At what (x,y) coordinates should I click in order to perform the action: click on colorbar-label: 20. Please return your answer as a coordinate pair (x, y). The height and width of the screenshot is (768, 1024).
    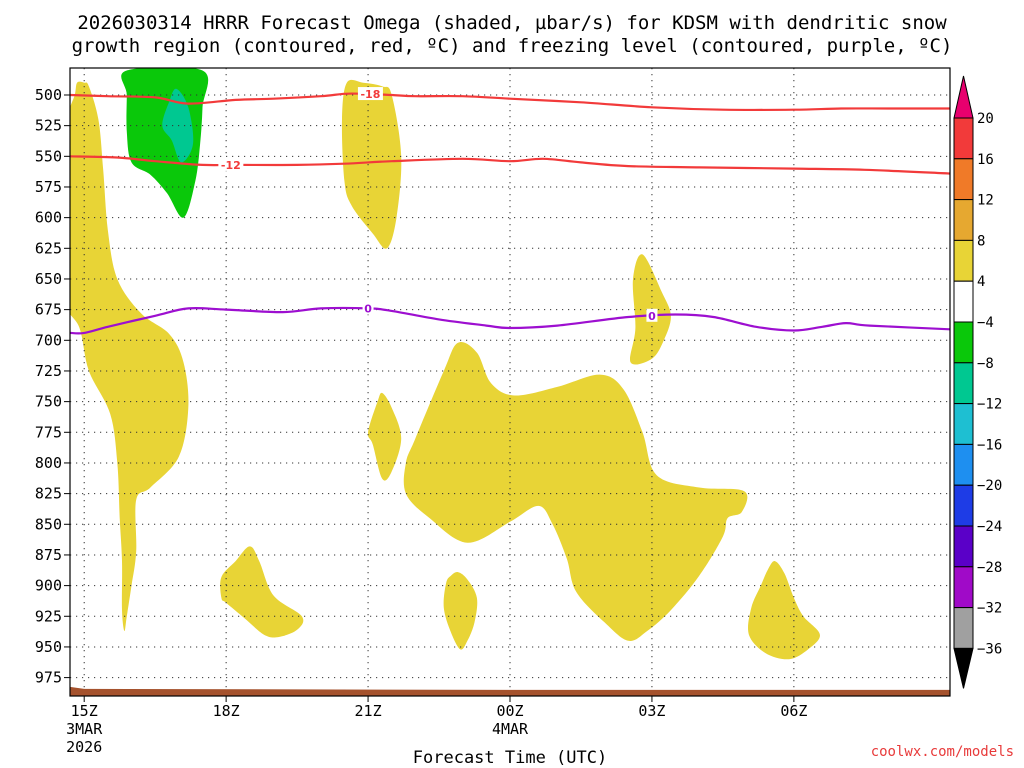
    Looking at the image, I should click on (985, 119).